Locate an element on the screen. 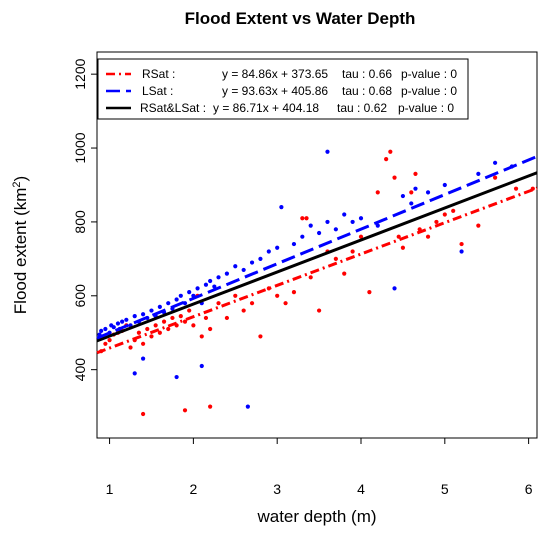  y-axis-label-main: Flood extent (km is located at coordinates (20, 251).